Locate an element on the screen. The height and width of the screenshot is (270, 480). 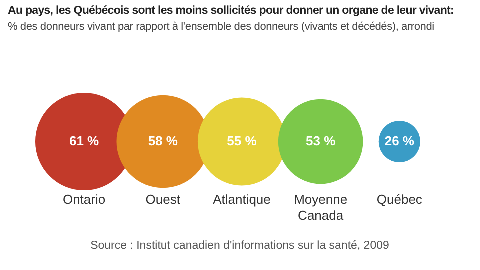
category-label: Ouest is located at coordinates (163, 200).